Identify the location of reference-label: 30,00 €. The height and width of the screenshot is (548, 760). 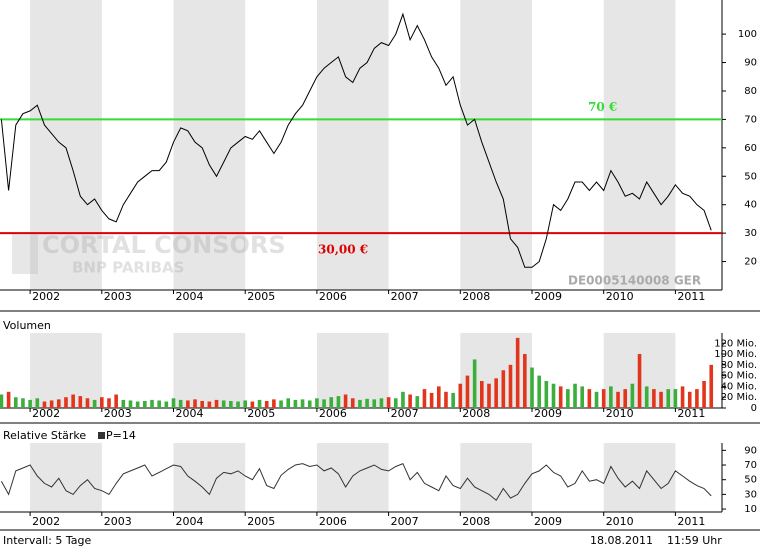
(343, 250).